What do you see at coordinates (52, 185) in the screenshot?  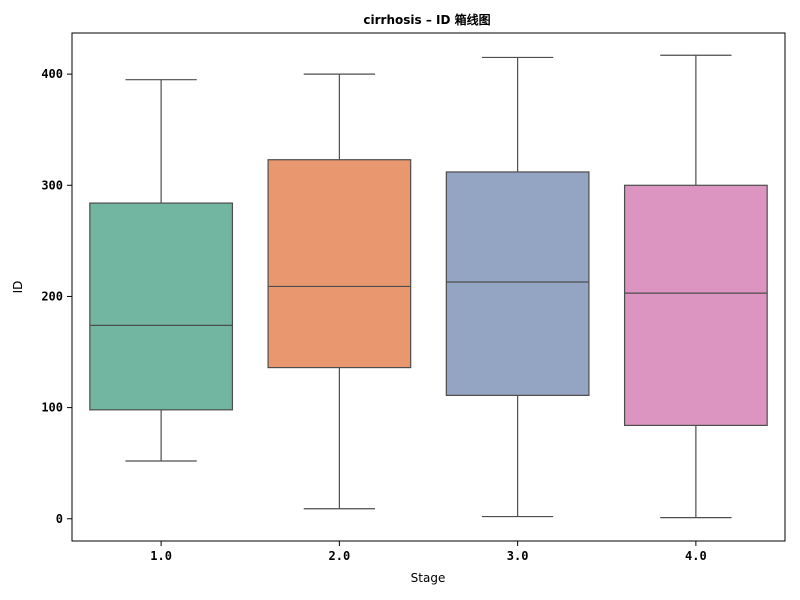 I see `y-tick-label: 300` at bounding box center [52, 185].